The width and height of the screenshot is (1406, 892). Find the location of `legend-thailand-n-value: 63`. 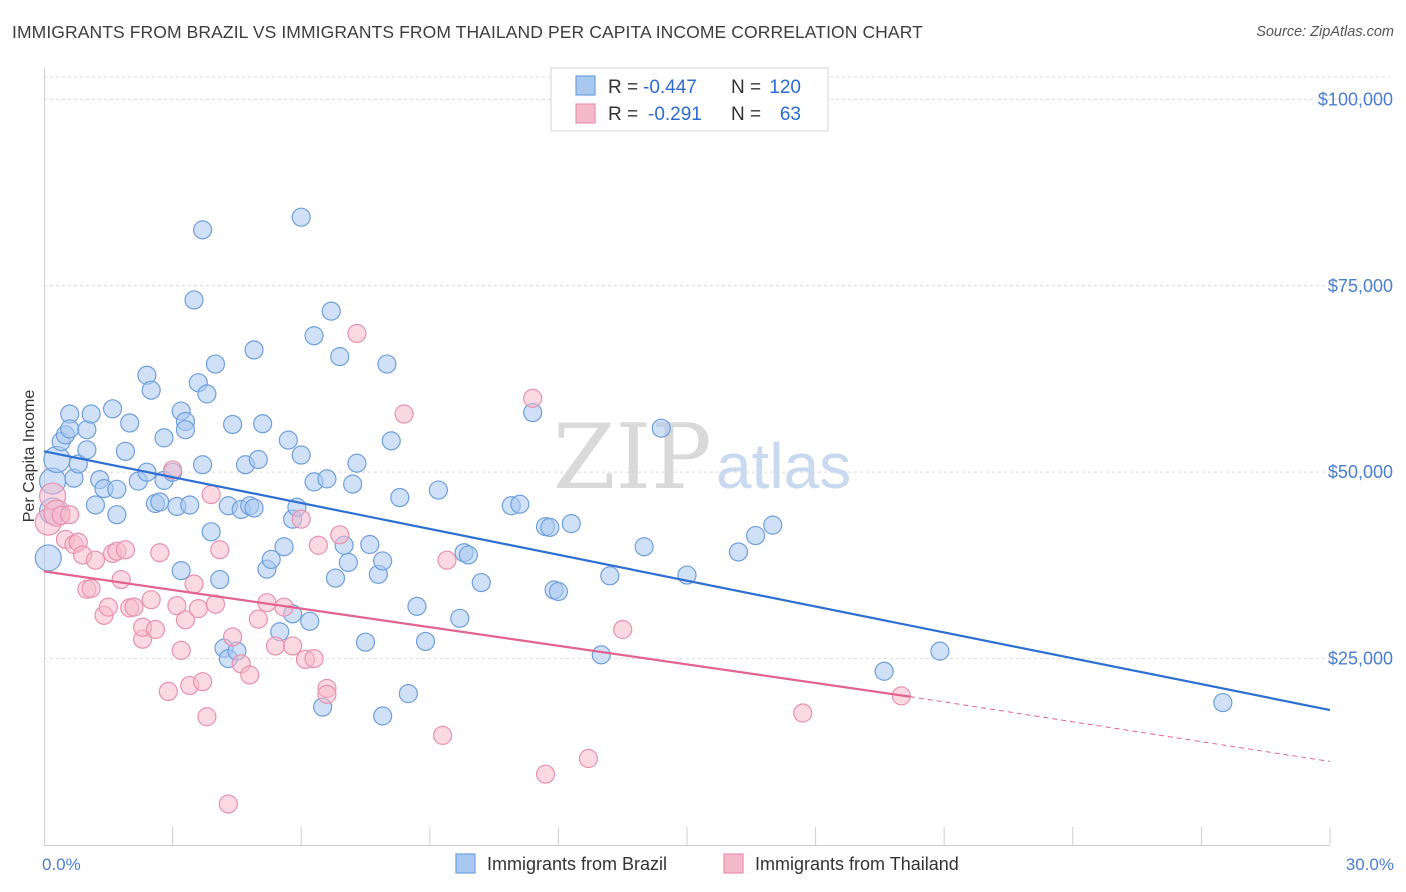

legend-thailand-n-value: 63 is located at coordinates (790, 114).